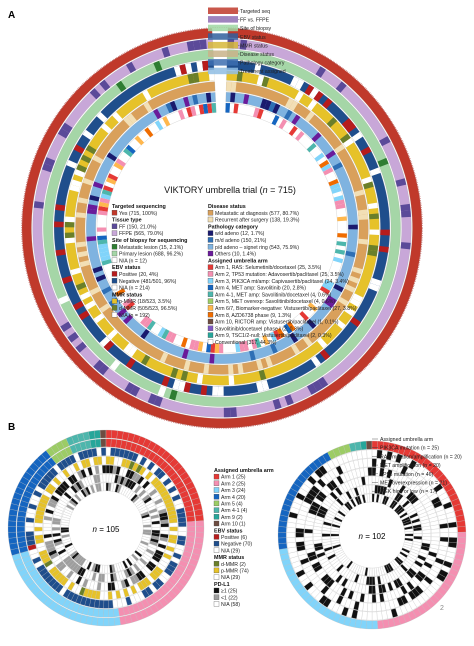  What do you see at coordinates (213, 190) in the screenshot?
I see `panel-a-title-main: VIKTORY umbrella trial (` at bounding box center [213, 190].